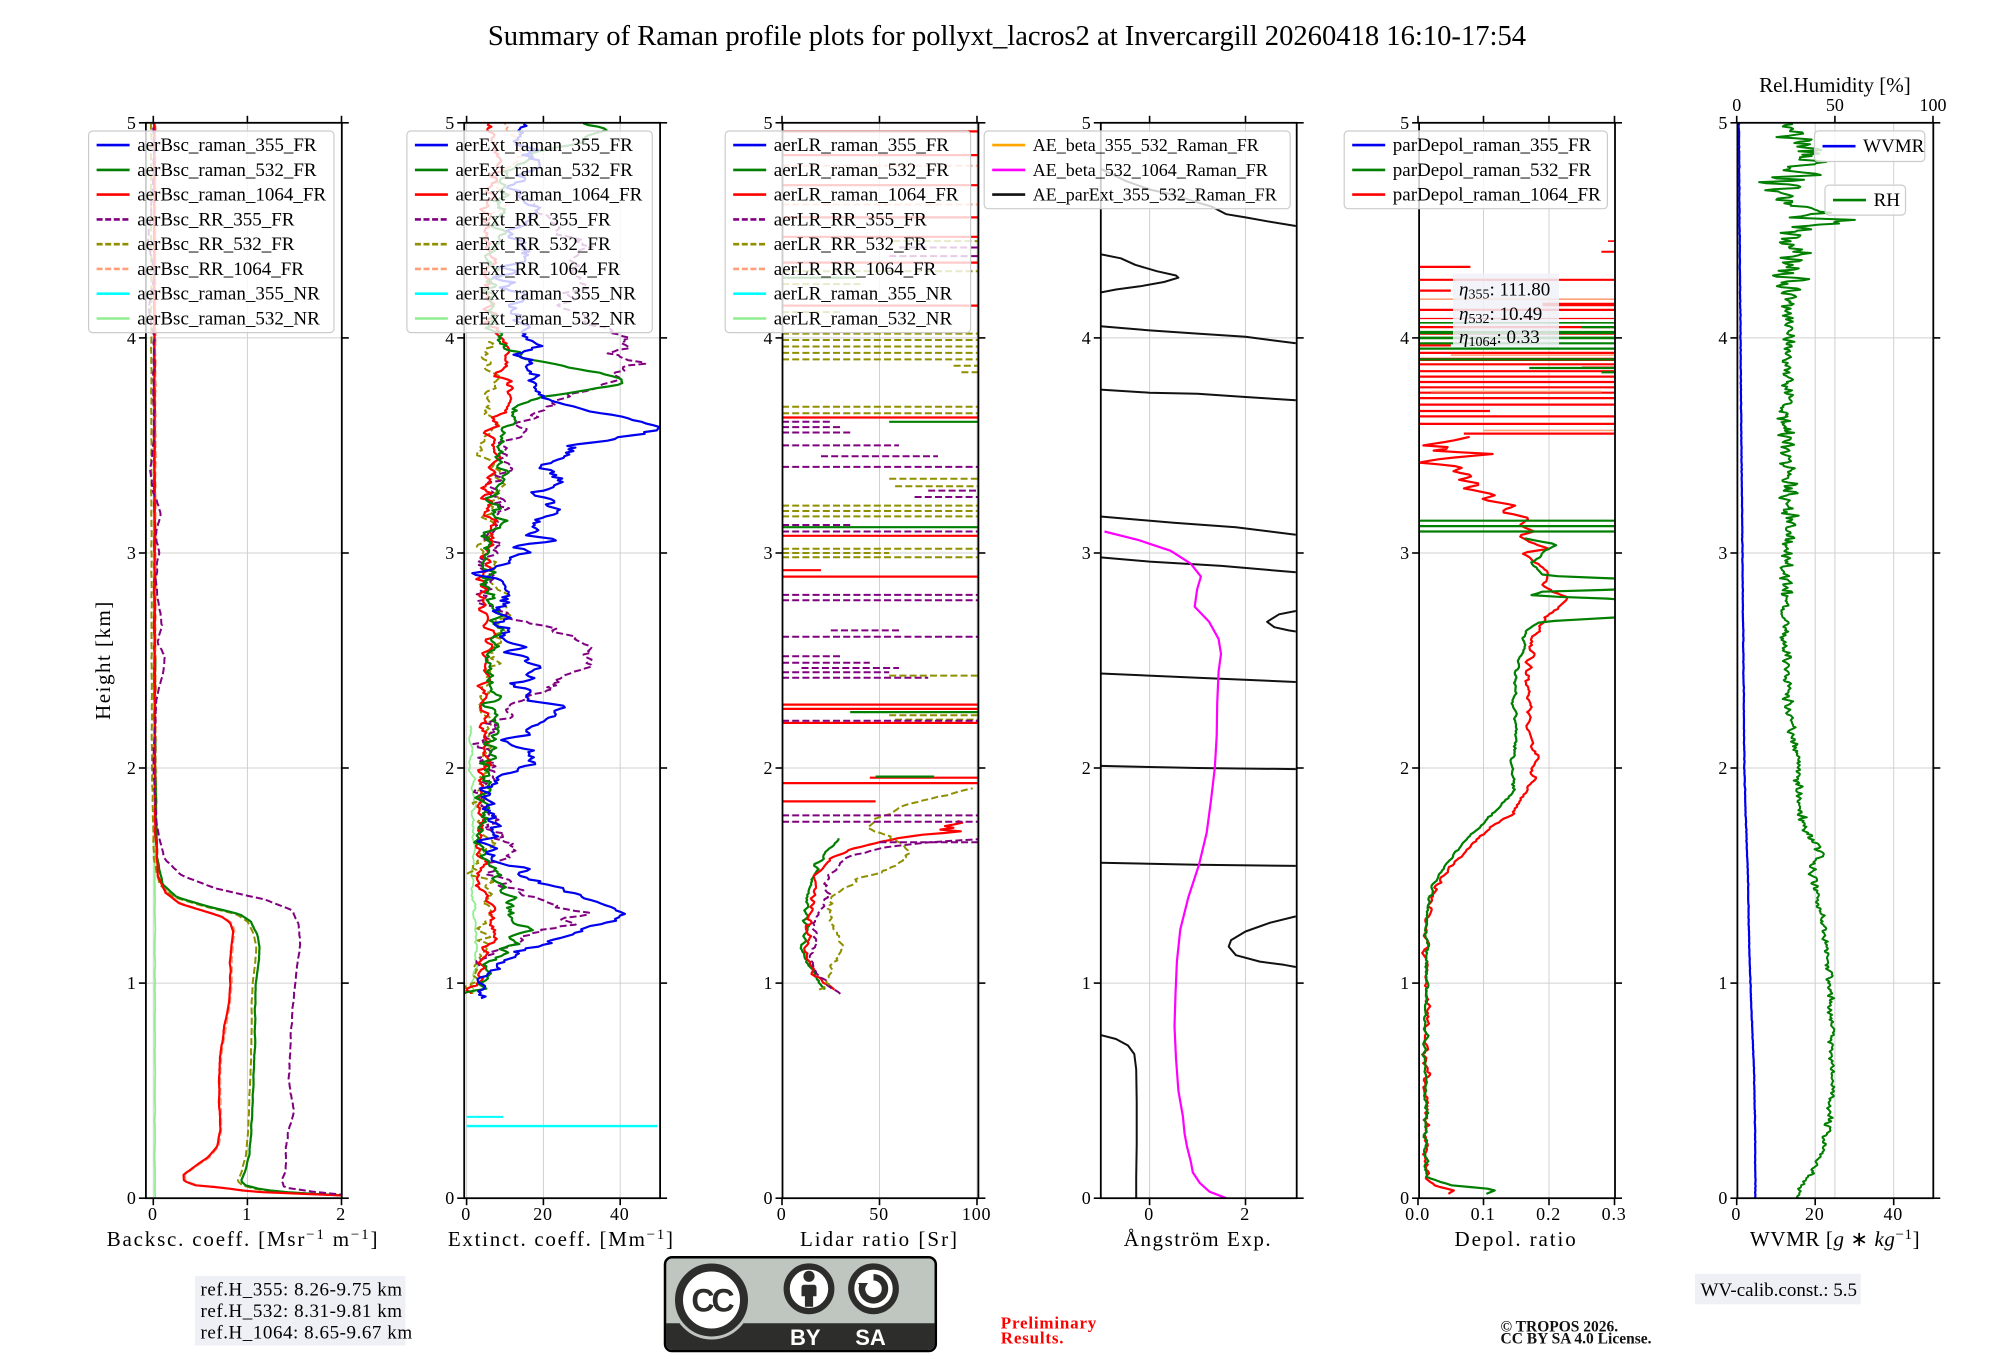  What do you see at coordinates (533, 244) in the screenshot?
I see `svg-text: aerExt_RR_532_FR` at bounding box center [533, 244].